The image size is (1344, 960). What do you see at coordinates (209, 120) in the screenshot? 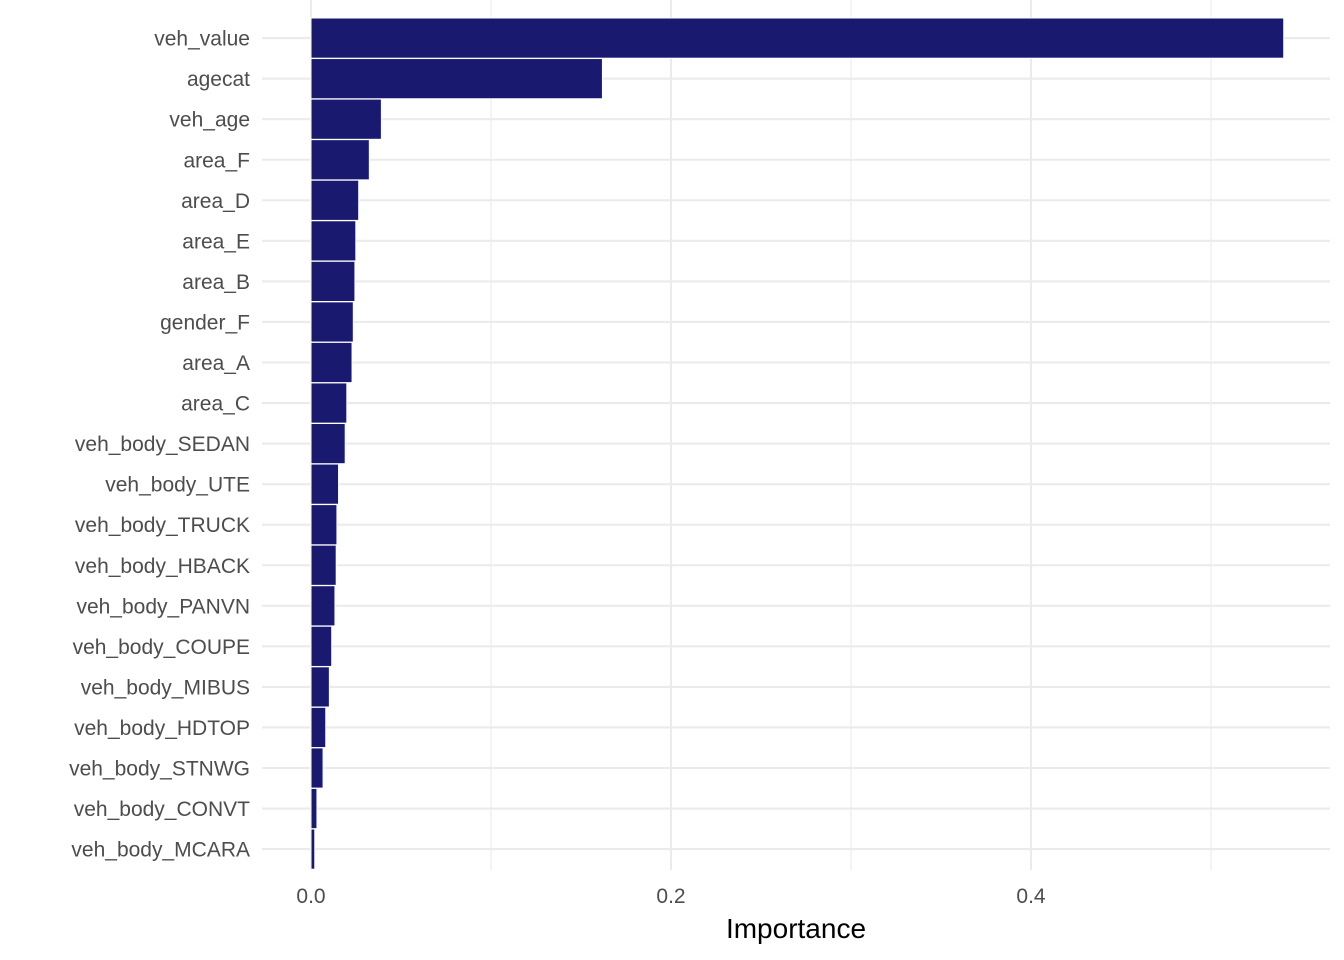
I see `y-tick-label: veh_age` at bounding box center [209, 120].